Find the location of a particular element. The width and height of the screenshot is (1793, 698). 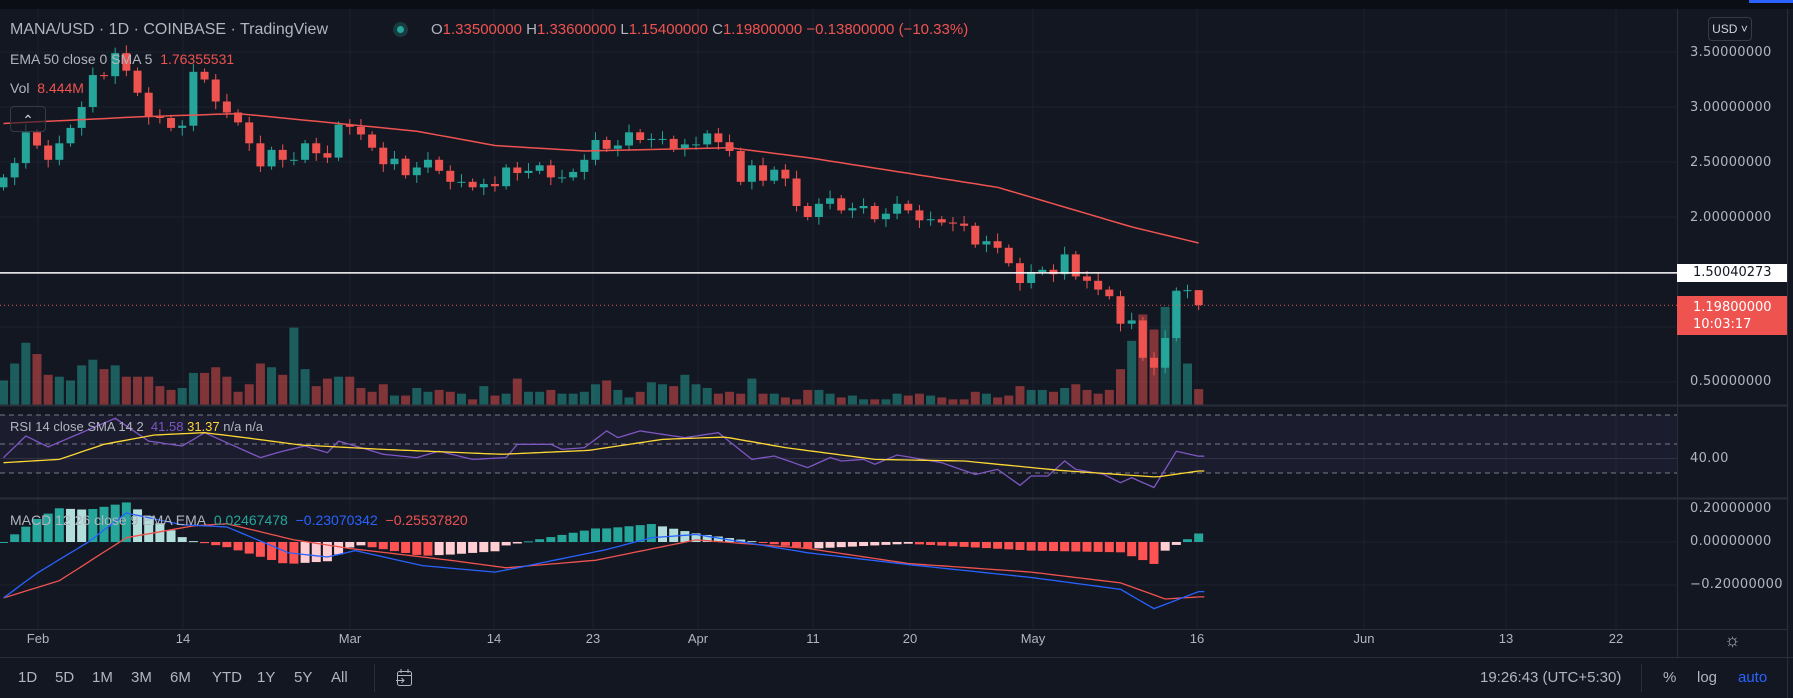

clock-timezone-button: 19:26:43 (UTC+5:30) is located at coordinates (1551, 677).